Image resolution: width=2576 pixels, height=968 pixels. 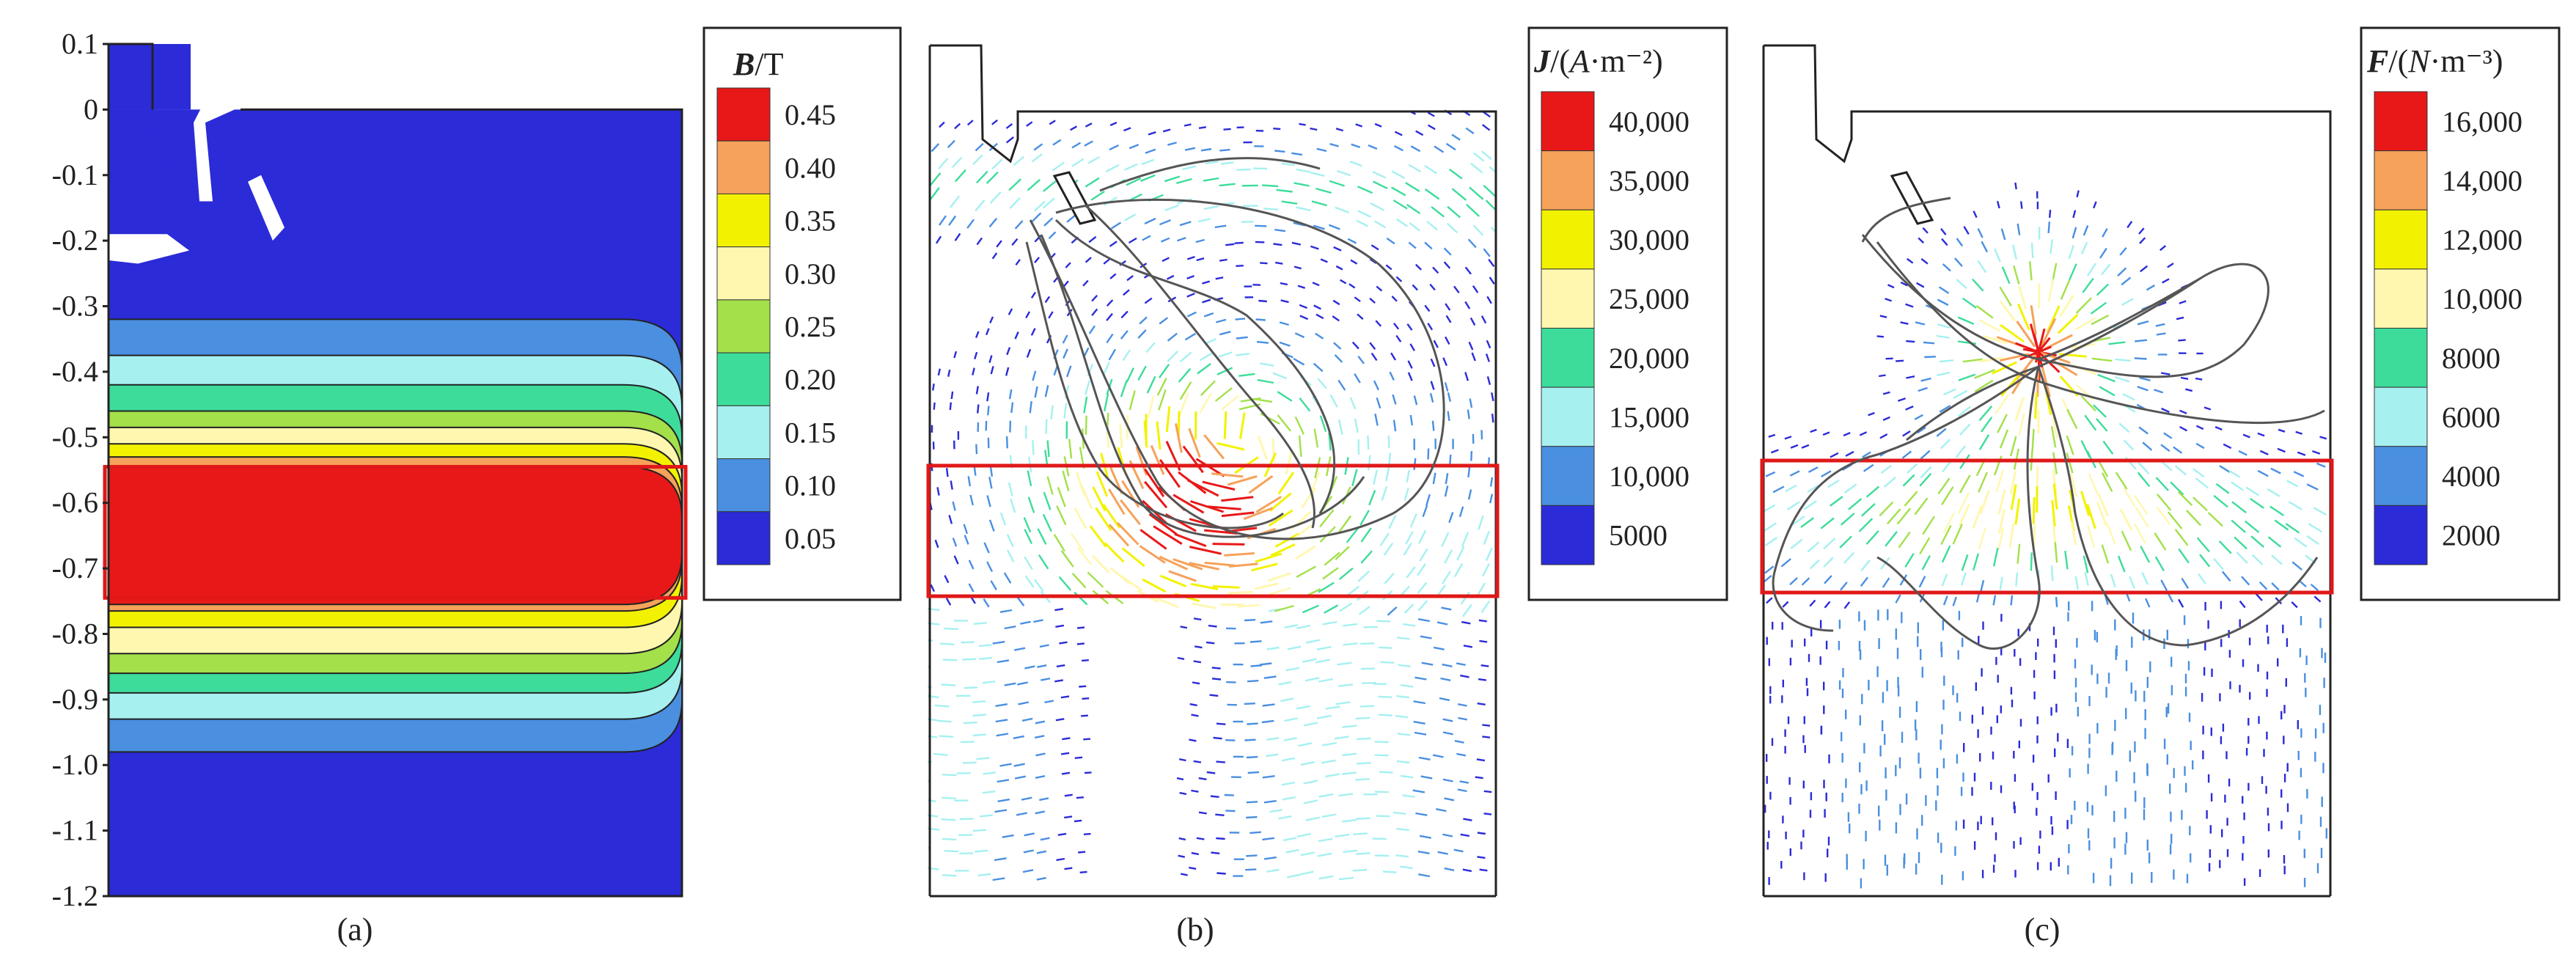 What do you see at coordinates (2419, 61) in the screenshot?
I see `colorbar-var2: N` at bounding box center [2419, 61].